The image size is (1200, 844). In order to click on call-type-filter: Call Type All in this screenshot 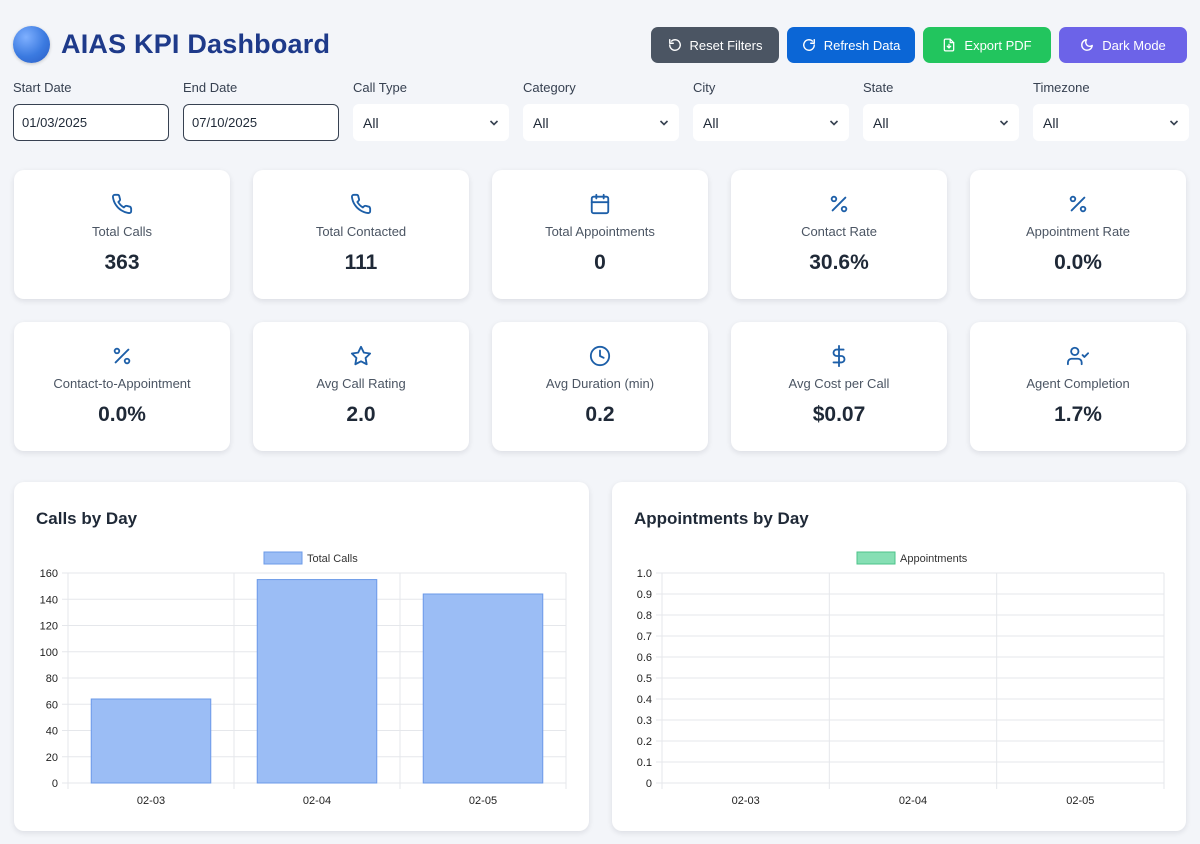, I will do `click(431, 110)`.